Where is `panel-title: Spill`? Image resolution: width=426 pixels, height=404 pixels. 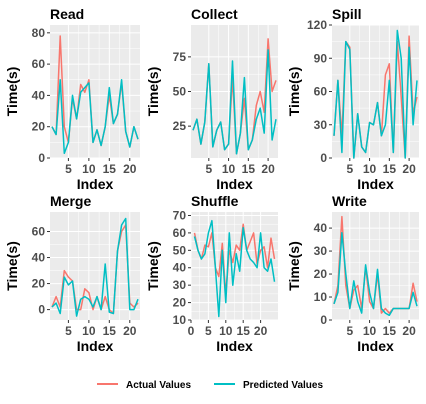
panel-title: Spill is located at coordinates (347, 14).